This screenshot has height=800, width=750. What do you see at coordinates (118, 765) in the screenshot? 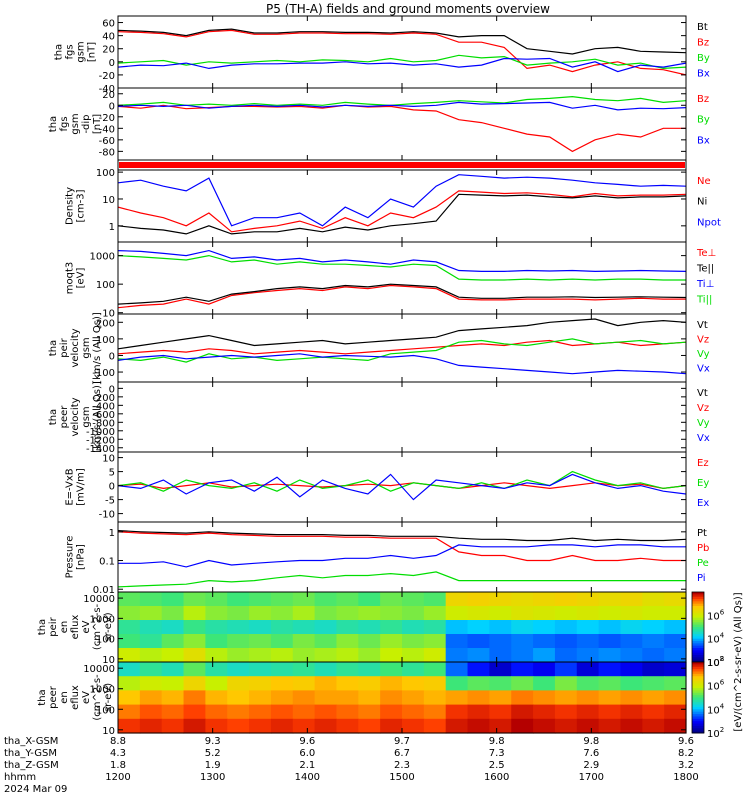
I see `x-axis-value: 1.8` at bounding box center [118, 765].